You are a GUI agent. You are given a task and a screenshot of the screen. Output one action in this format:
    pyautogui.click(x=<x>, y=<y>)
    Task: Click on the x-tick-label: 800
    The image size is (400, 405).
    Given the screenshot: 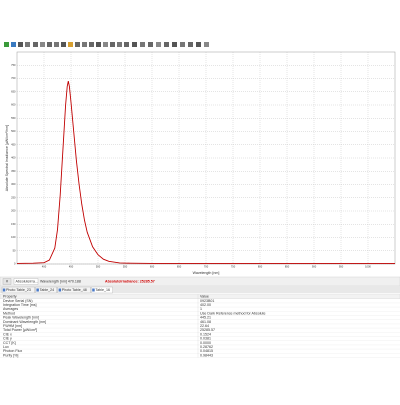 What is the action you would take?
    pyautogui.click(x=260, y=267)
    